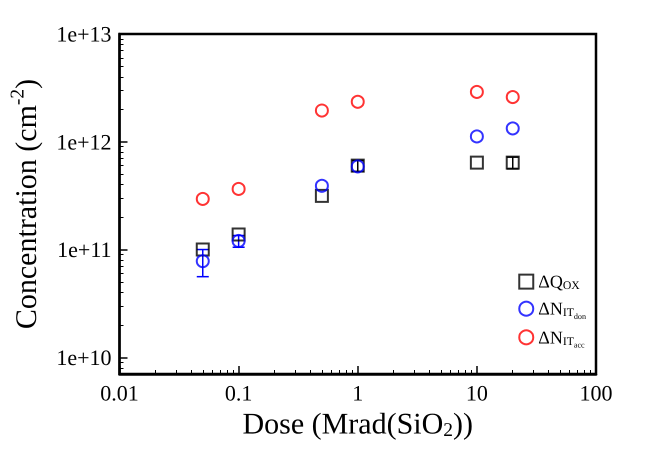 The width and height of the screenshot is (651, 449). What do you see at coordinates (358, 424) in the screenshot?
I see `x-axis-title: Dose (Mrad(SiO2))` at bounding box center [358, 424].